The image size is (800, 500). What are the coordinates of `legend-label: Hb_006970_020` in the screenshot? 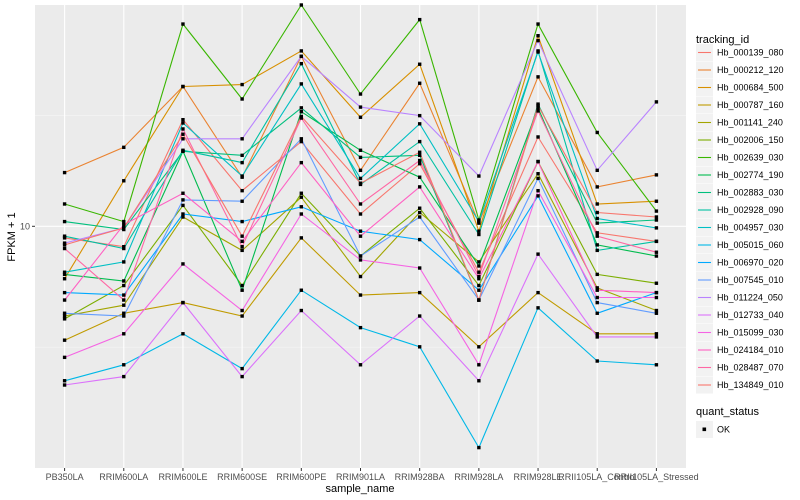 It's located at (750, 263).